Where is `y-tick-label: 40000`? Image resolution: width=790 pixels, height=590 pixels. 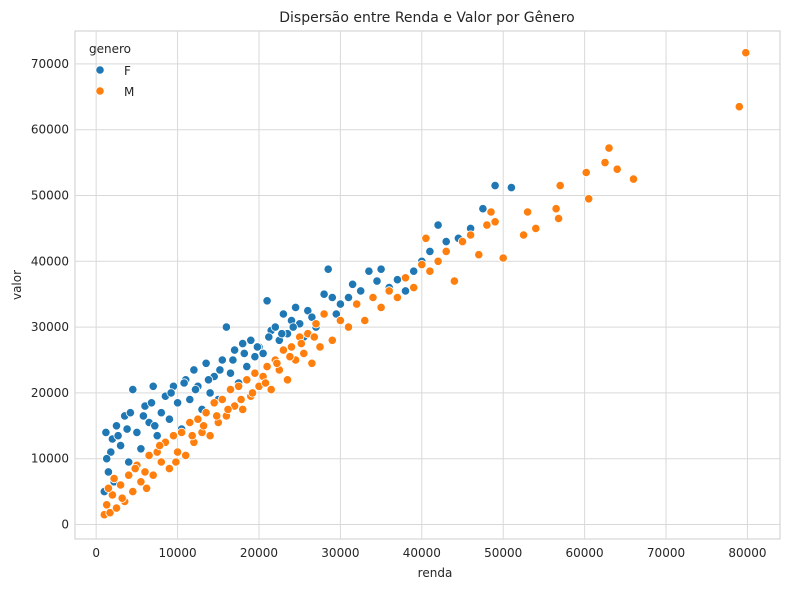 y-tick-label: 40000 is located at coordinates (50, 261).